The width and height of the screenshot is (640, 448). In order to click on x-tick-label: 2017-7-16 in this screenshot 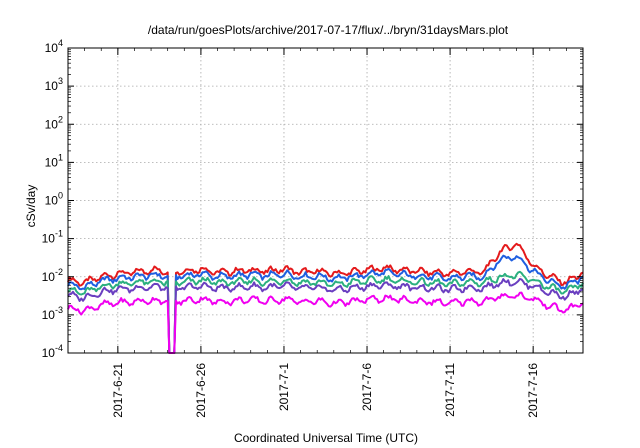, I will do `click(533, 390)`.